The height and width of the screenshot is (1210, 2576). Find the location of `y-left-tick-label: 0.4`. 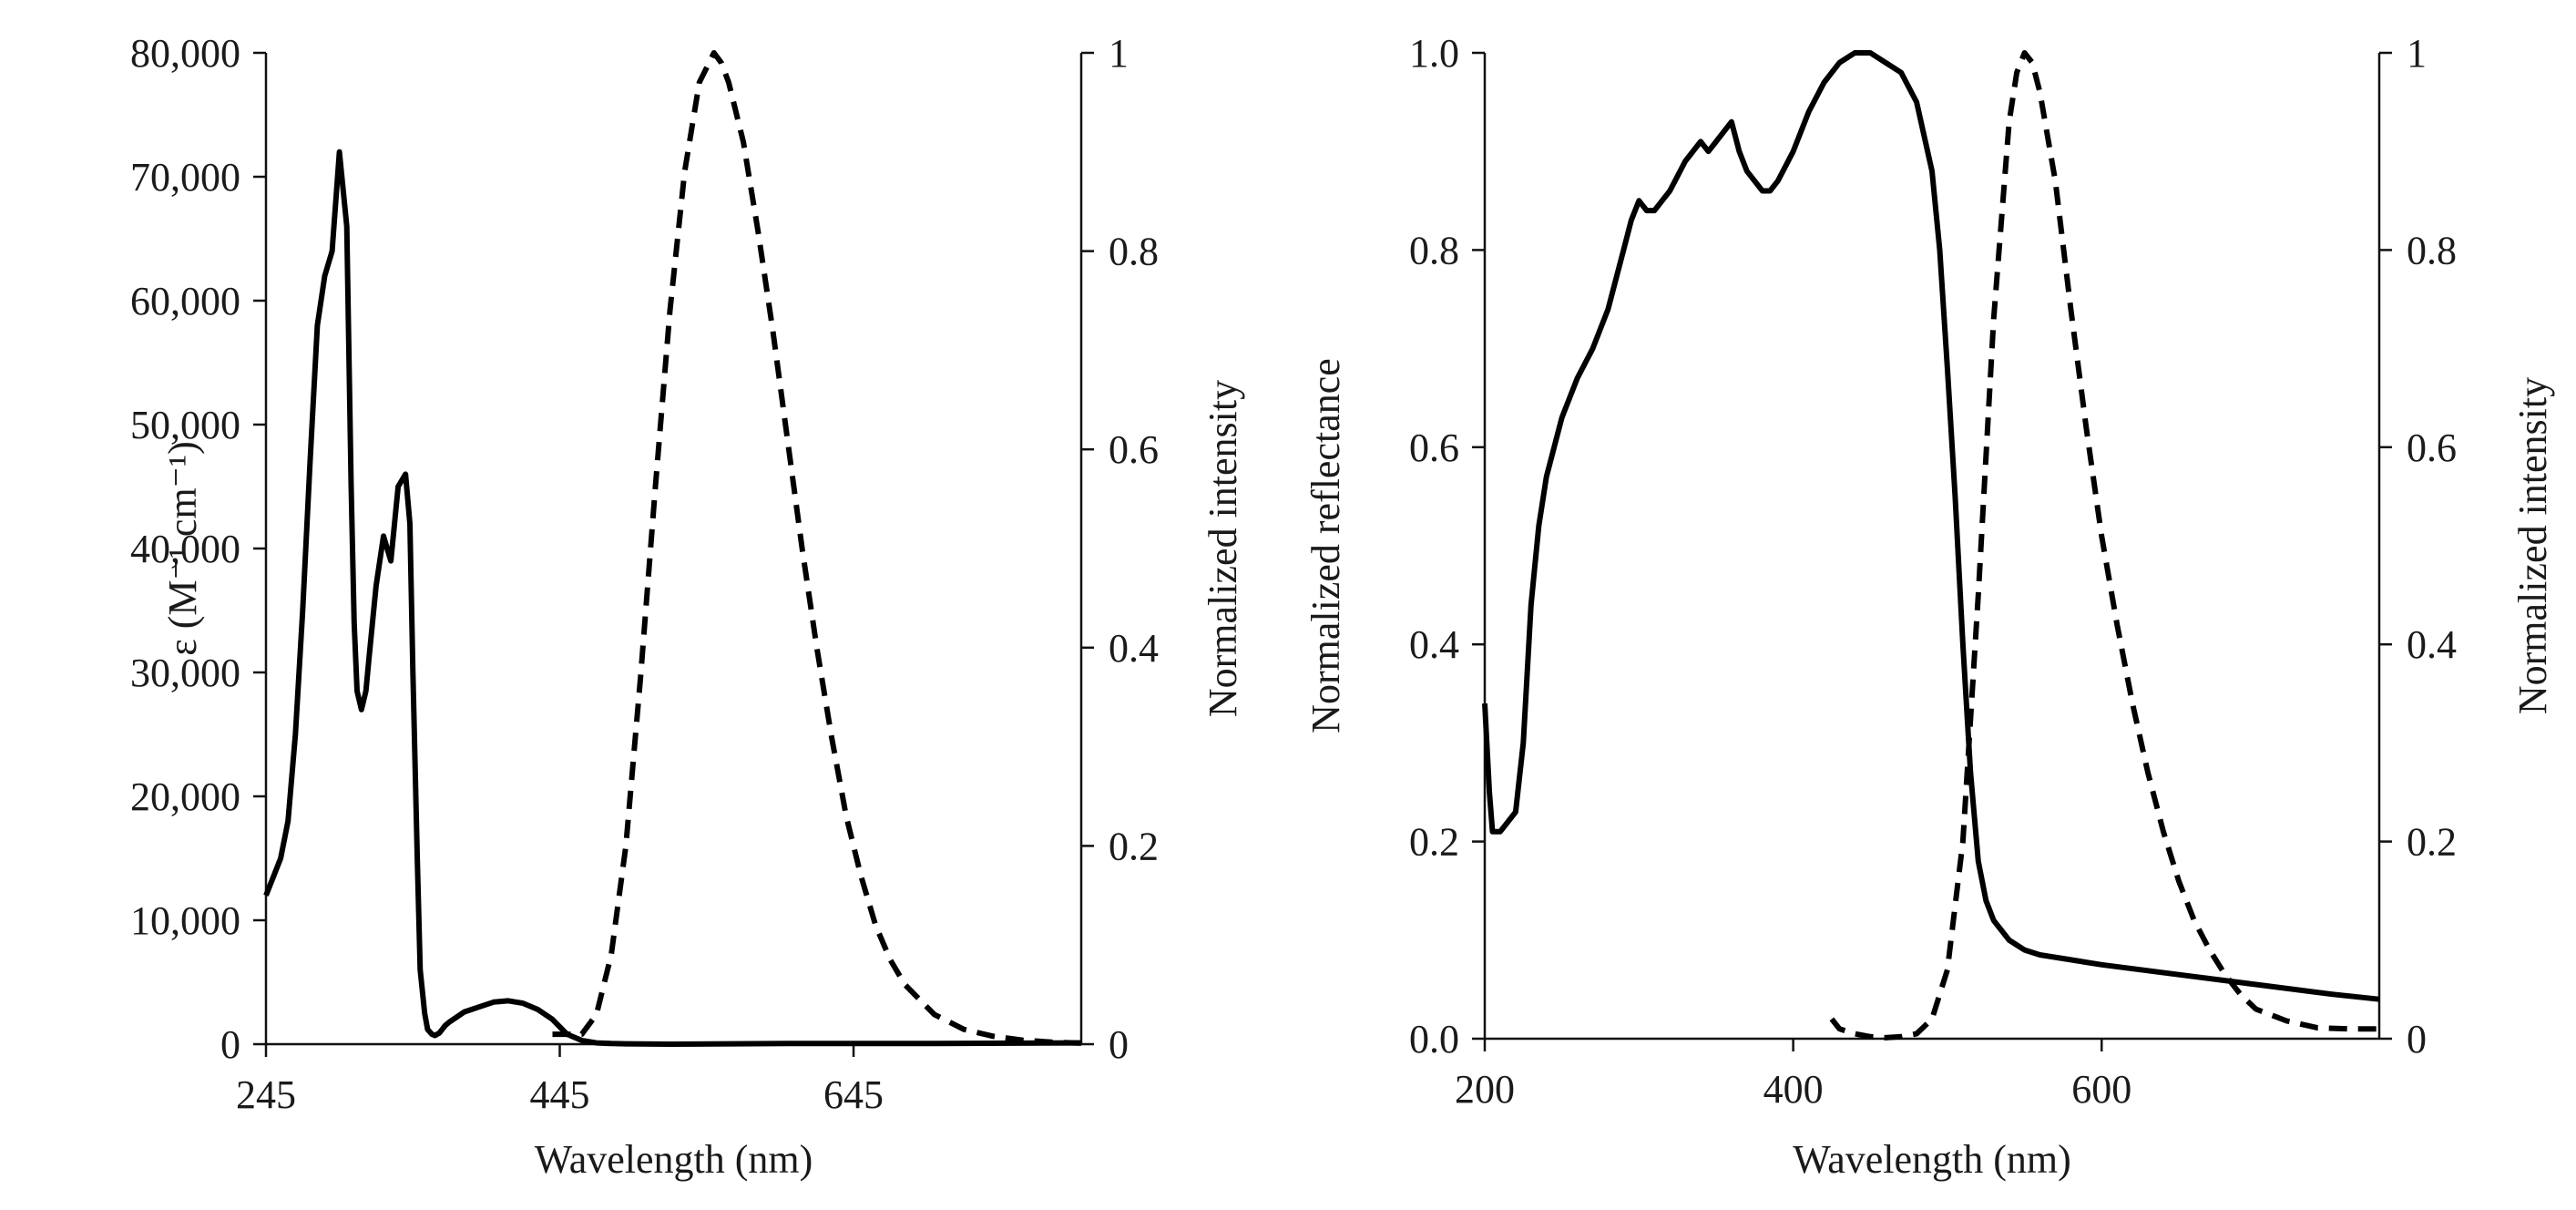

y-left-tick-label: 0.4 is located at coordinates (1434, 644).